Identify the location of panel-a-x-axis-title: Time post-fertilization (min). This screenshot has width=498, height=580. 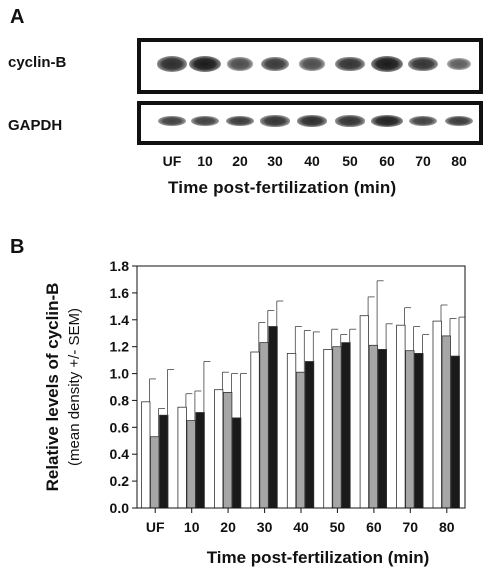
(282, 187).